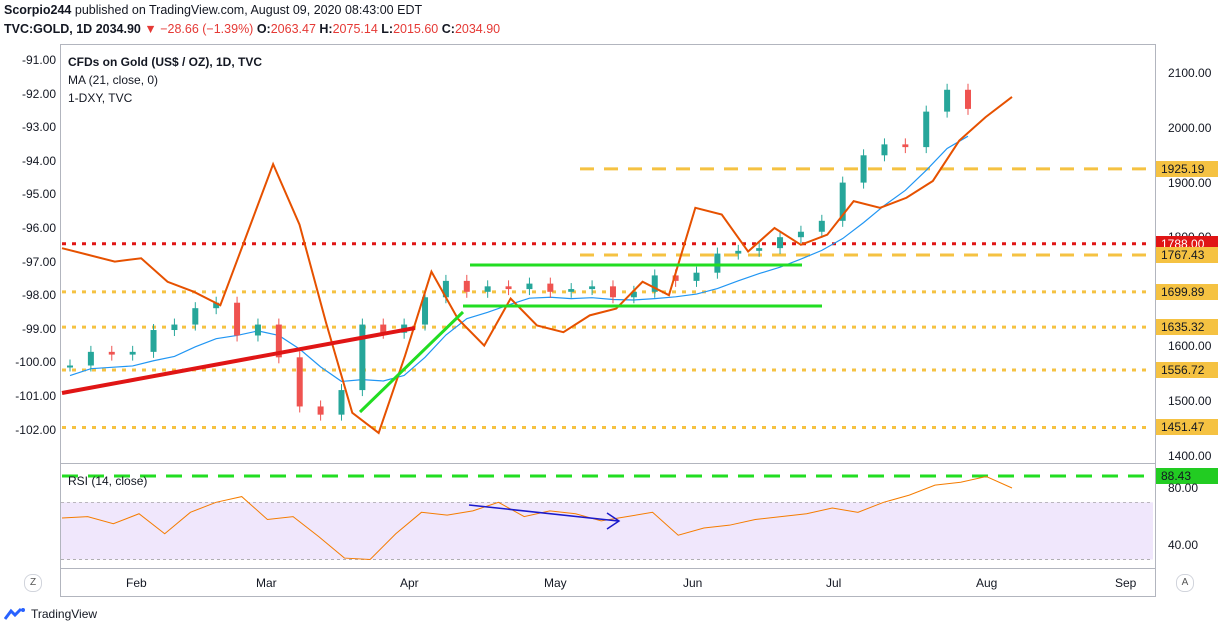 Image resolution: width=1218 pixels, height=627 pixels. I want to click on legend-ma: MA (21, close, 0), so click(113, 80).